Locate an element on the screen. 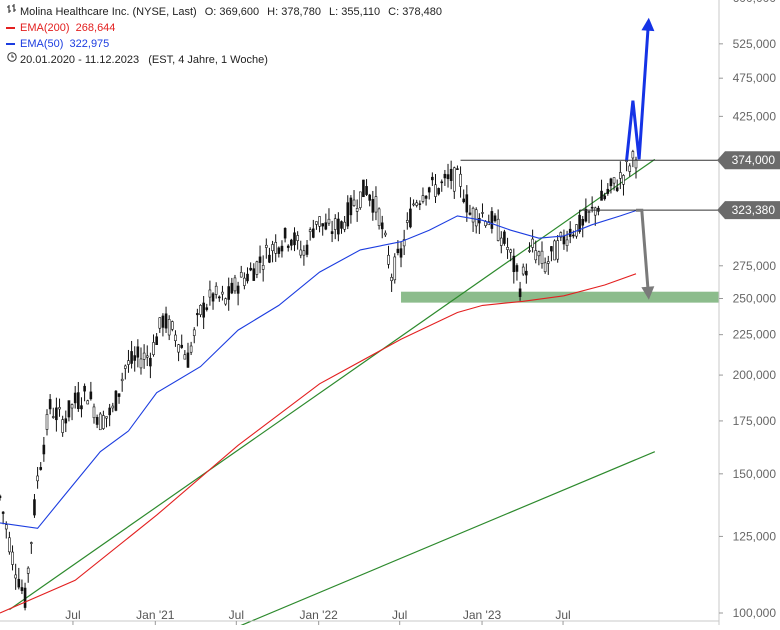 The width and height of the screenshot is (780, 630). y-tick-label: 175,000 is located at coordinates (755, 421).